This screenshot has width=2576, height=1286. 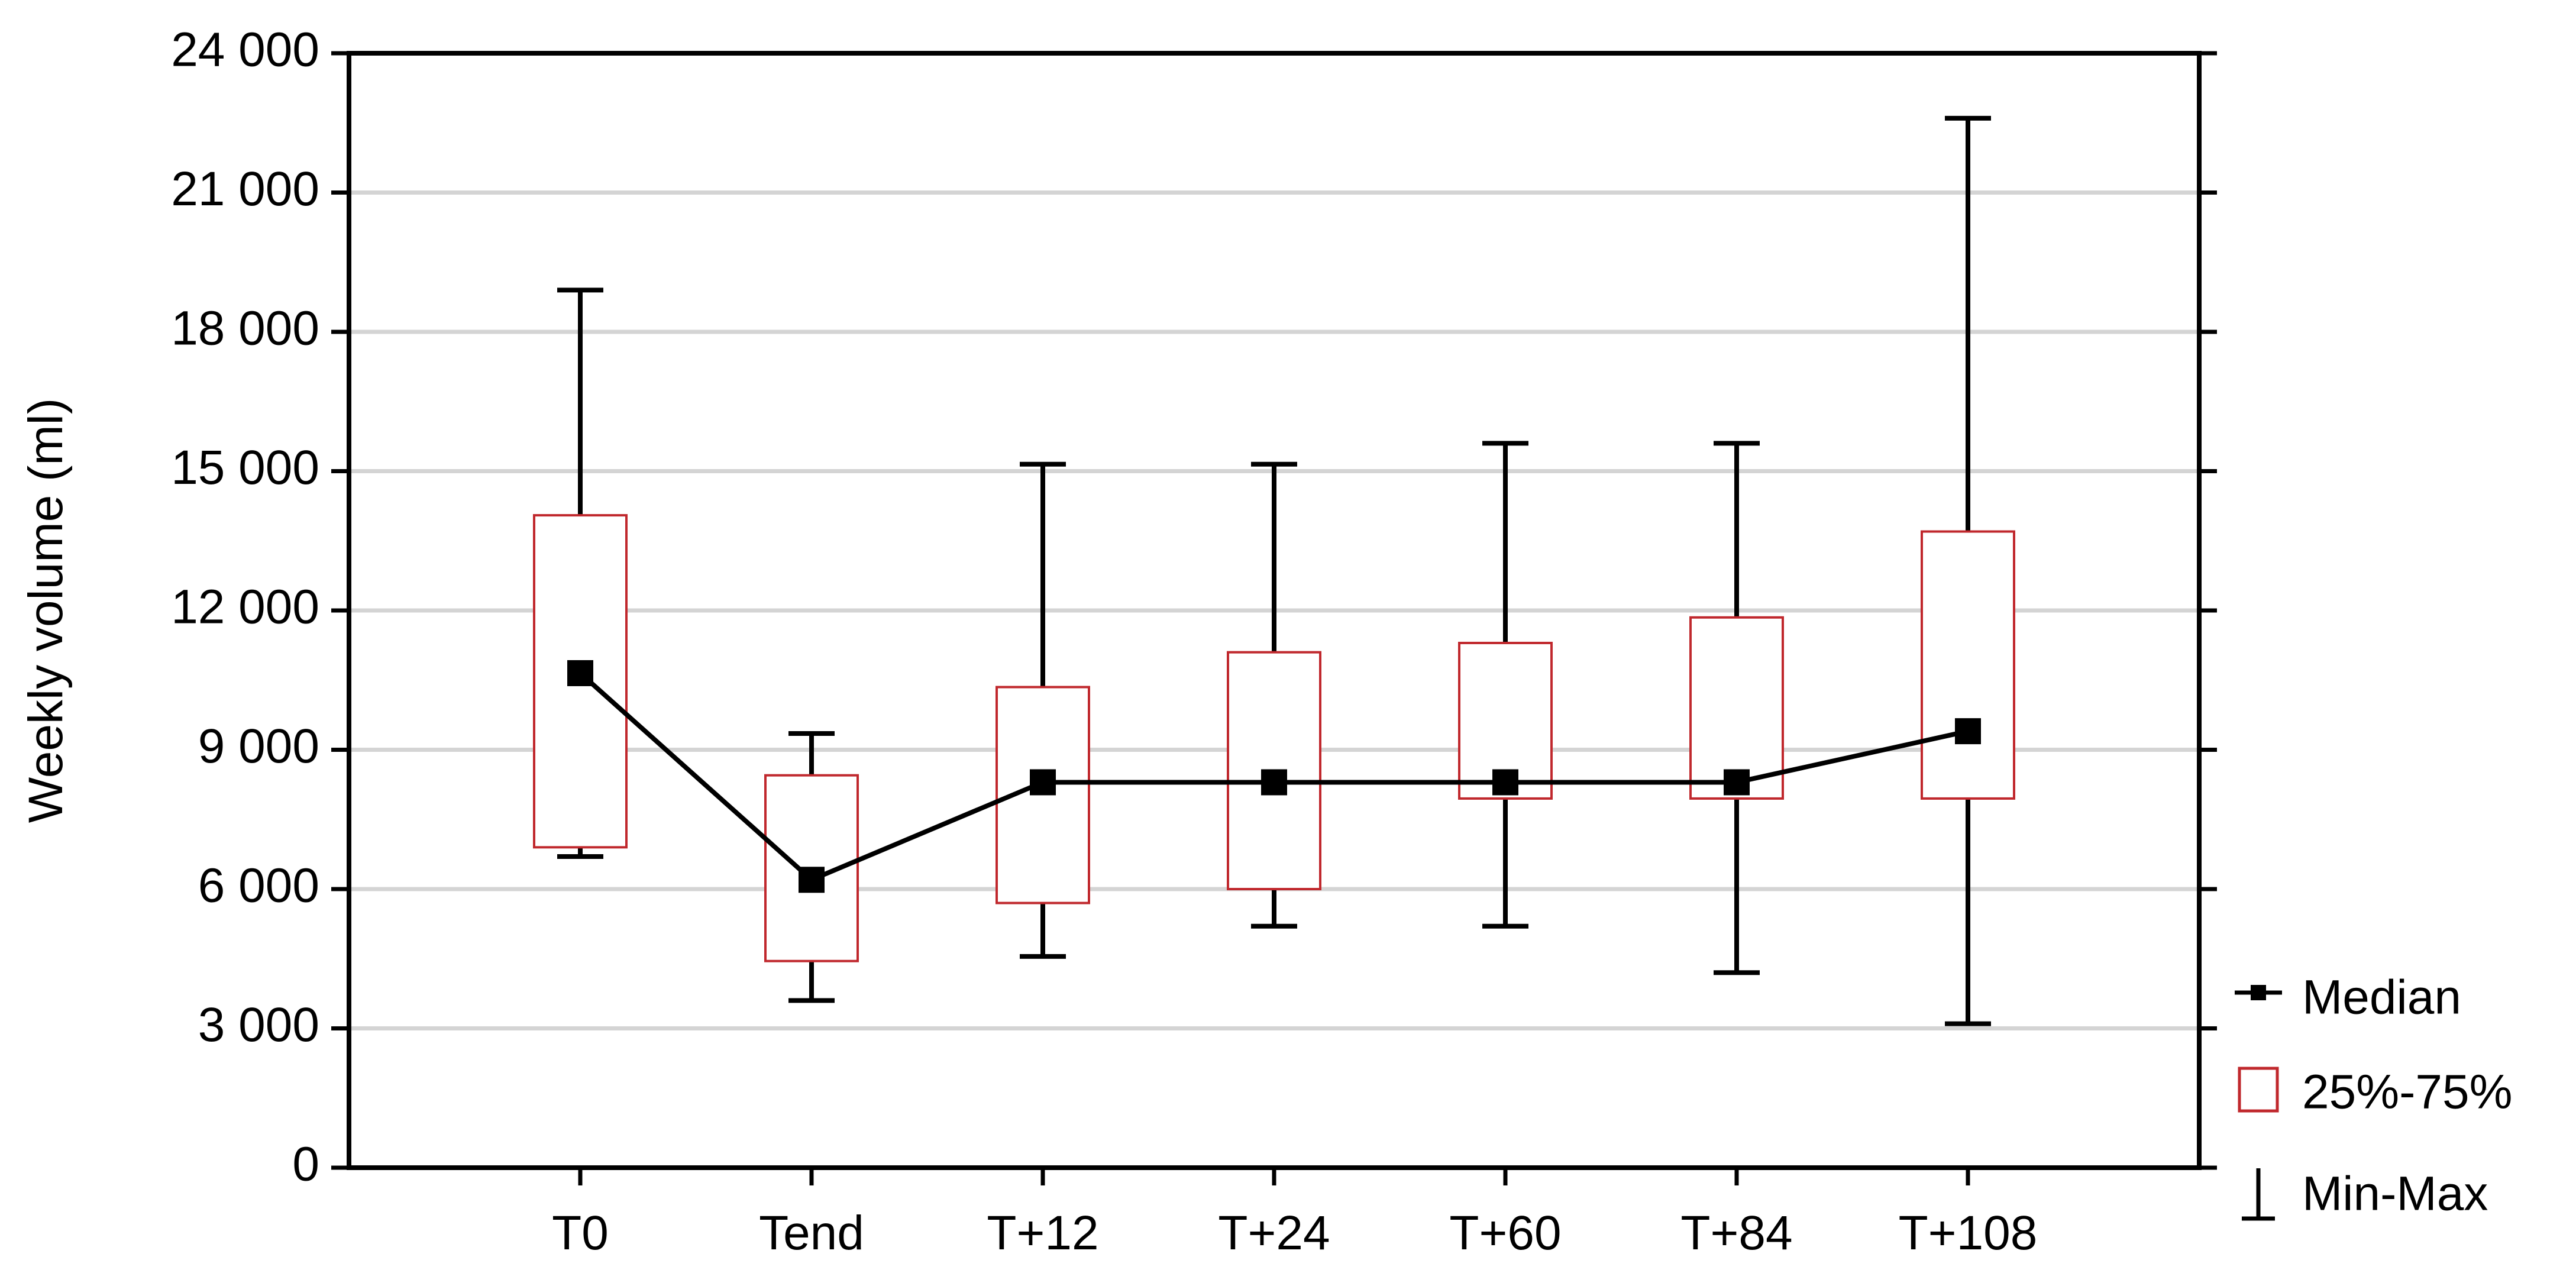 I want to click on legend: Median 25%-75% Min-Max, so click(x=2374, y=1096).